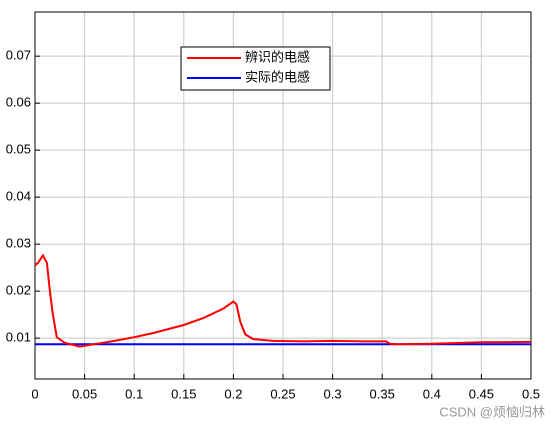 The height and width of the screenshot is (438, 554). I want to click on x-tick-label: 0.1, so click(134, 393).